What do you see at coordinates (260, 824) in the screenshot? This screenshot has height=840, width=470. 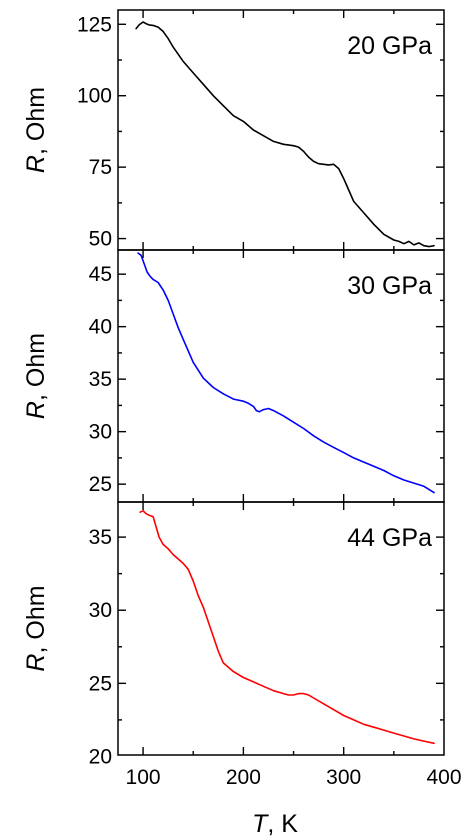 I see `x-axis-label-symbol: T` at bounding box center [260, 824].